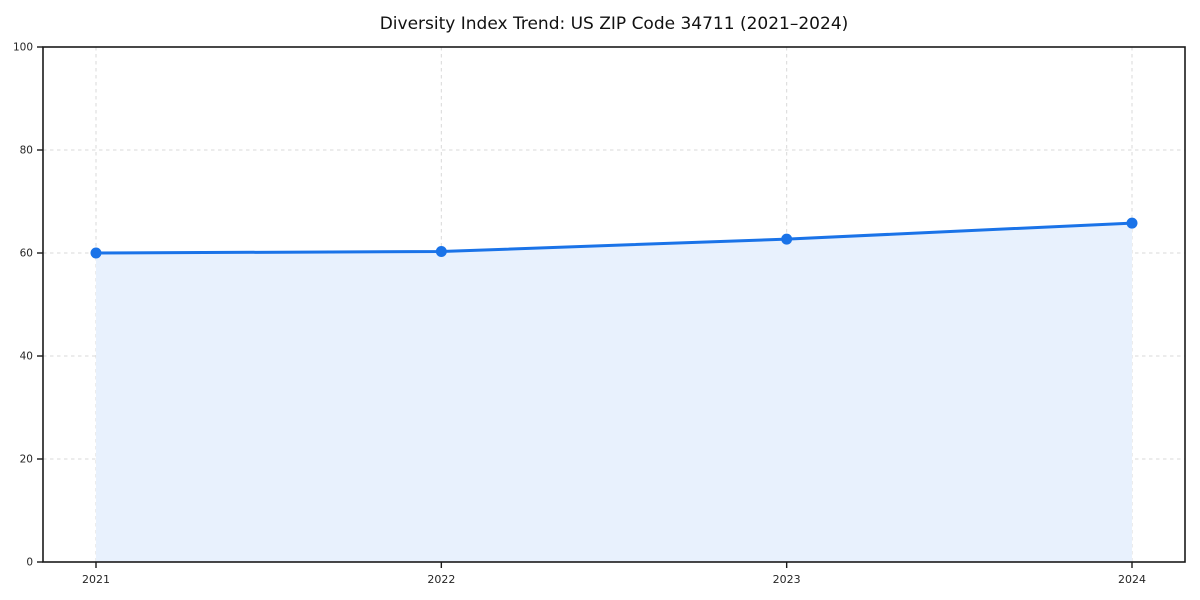  I want to click on x-tick-label: 2024, so click(1132, 579).